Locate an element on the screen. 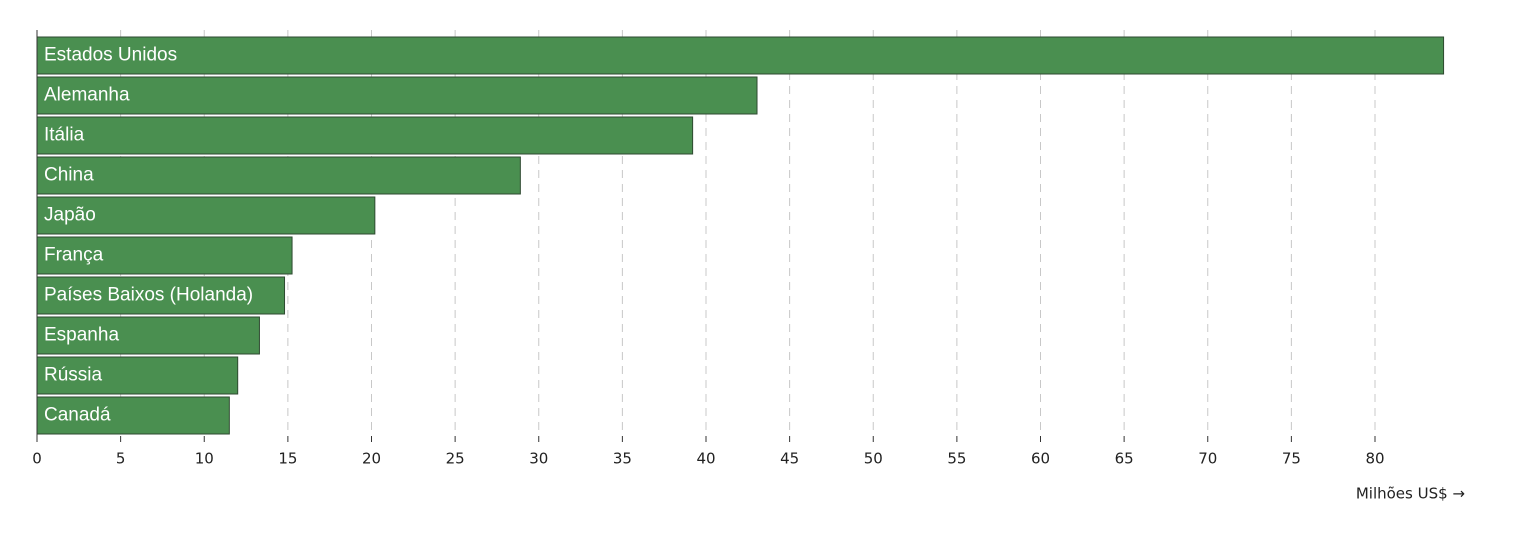 The width and height of the screenshot is (1537, 551). bar-label: Itália is located at coordinates (64, 135).